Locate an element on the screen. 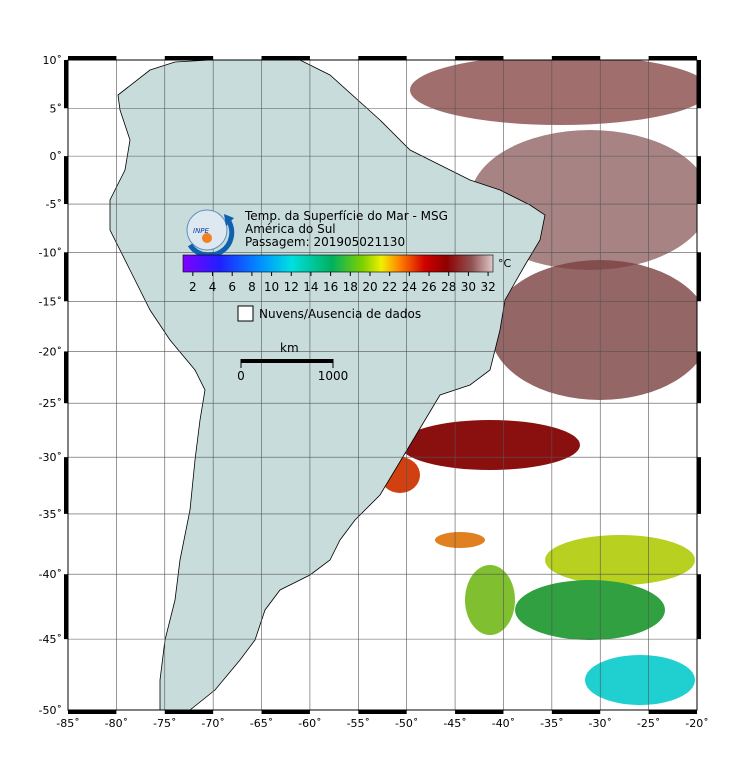 This screenshot has width=741, height=781. x-tick-label: -70˚ is located at coordinates (212, 723).